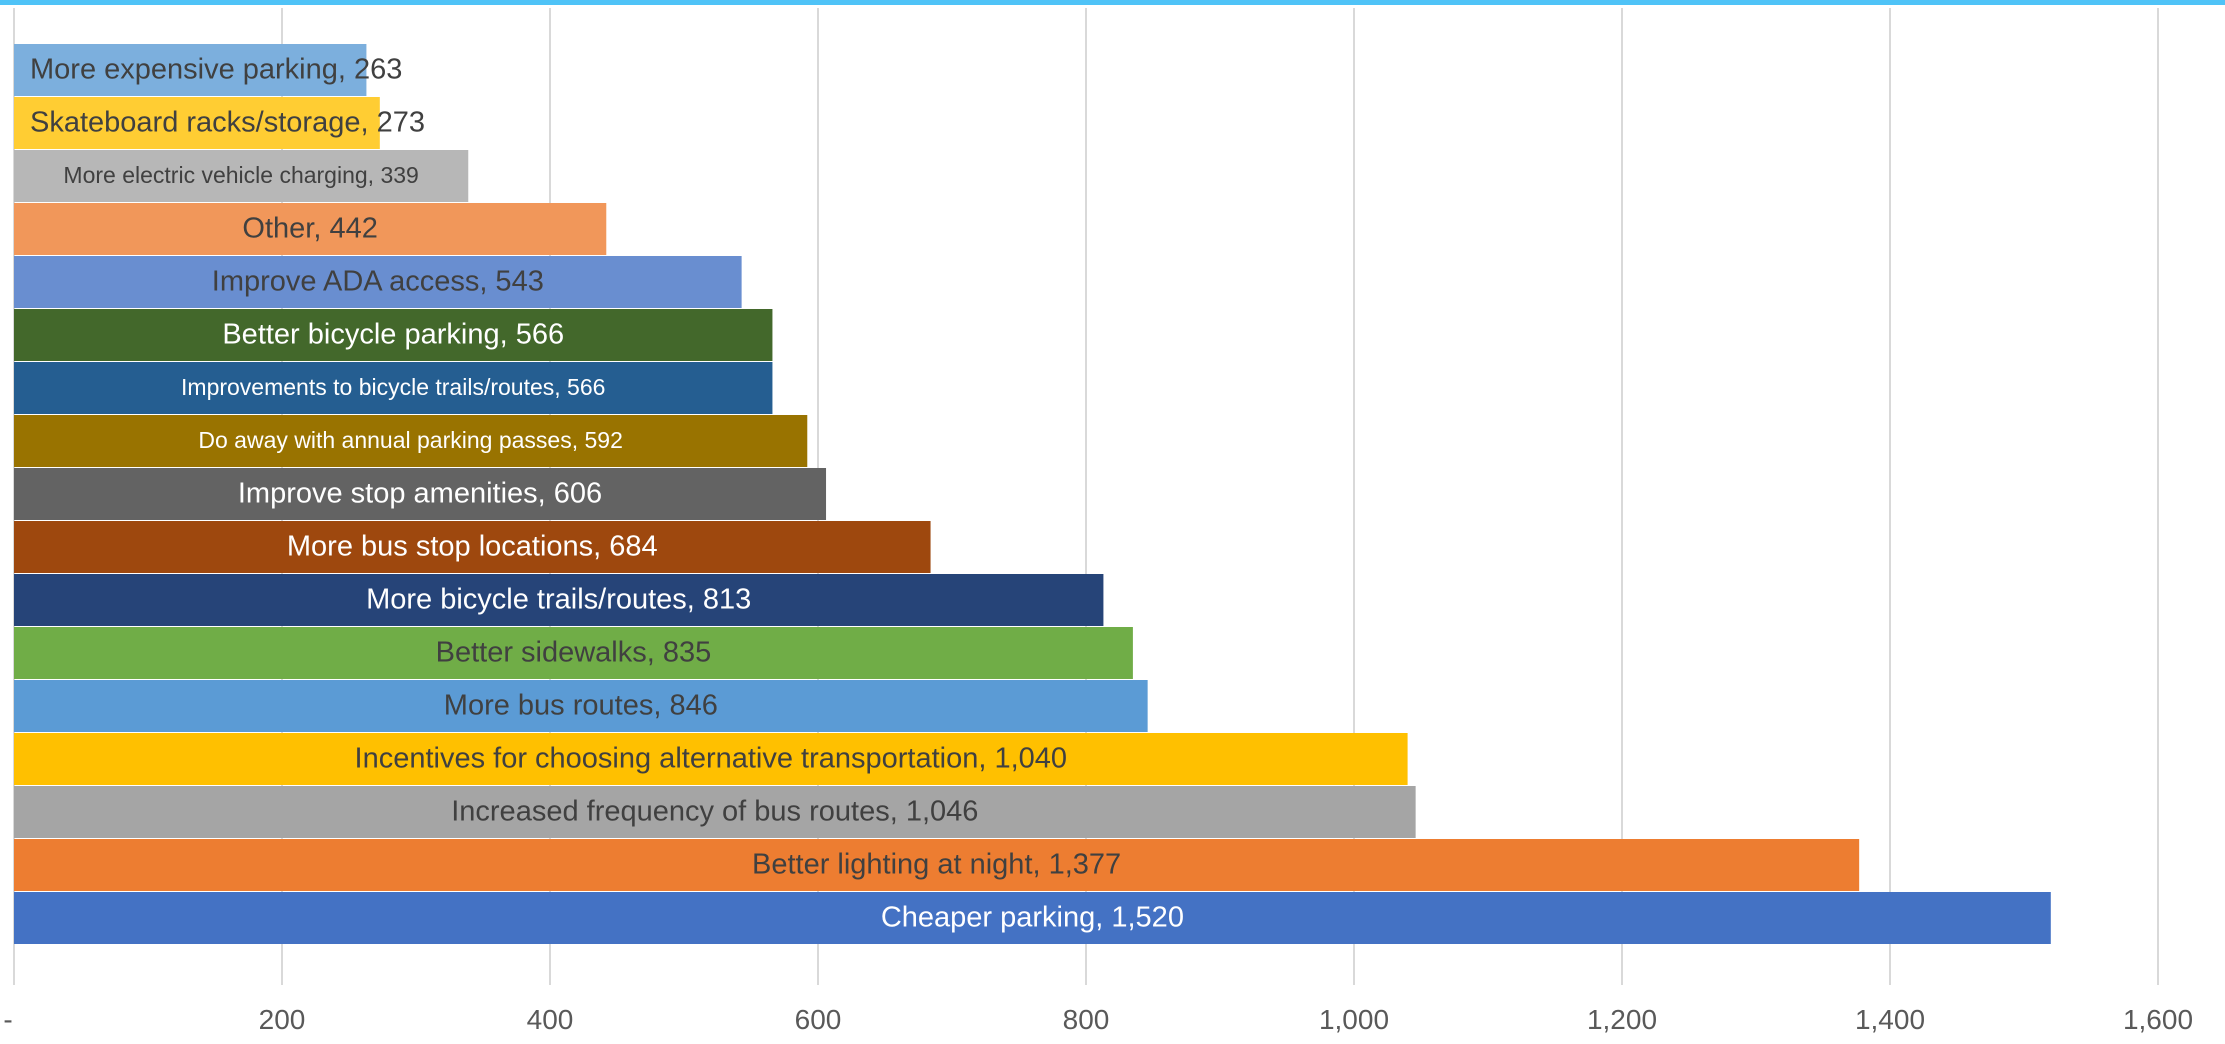 This screenshot has height=1044, width=2225. I want to click on bar-data-label: More bus routes, 846, so click(581, 706).